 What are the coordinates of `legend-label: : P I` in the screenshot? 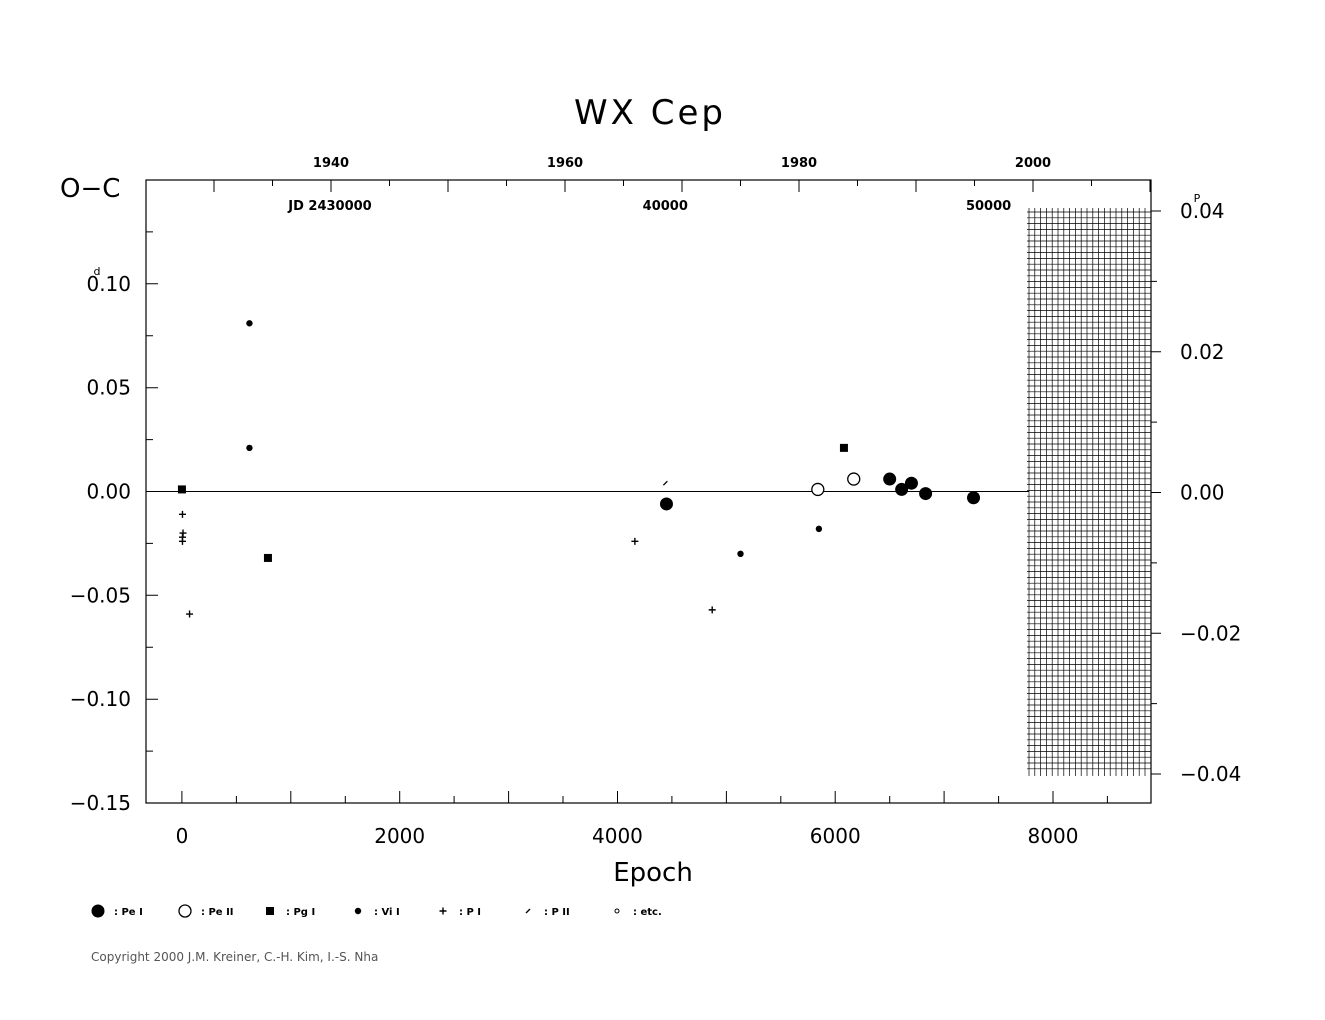 It's located at (470, 912).